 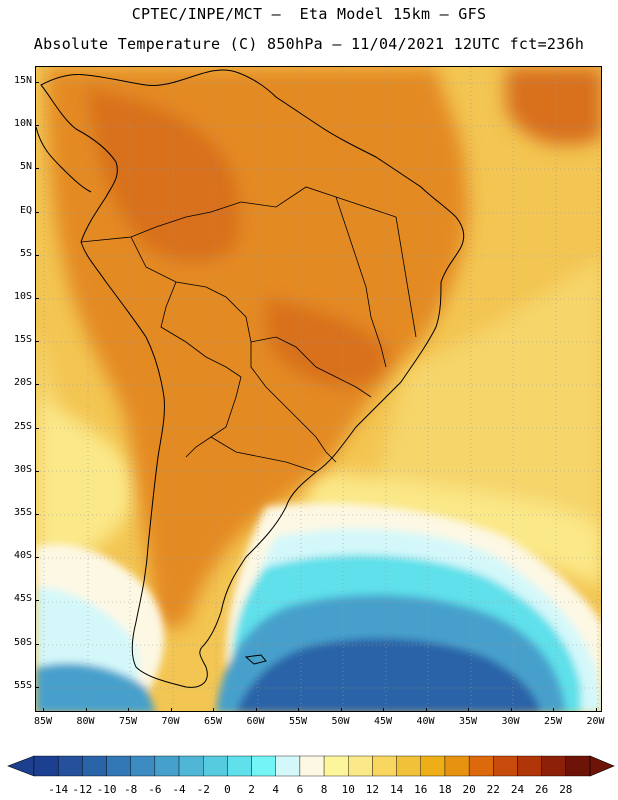 I want to click on colorbar-label: 10, so click(x=348, y=789).